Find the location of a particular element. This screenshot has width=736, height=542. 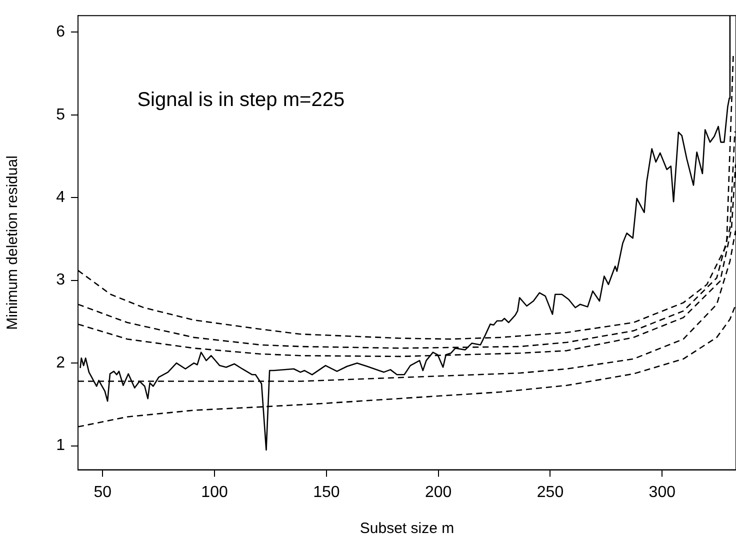

x-tick-label: 100 is located at coordinates (214, 492).